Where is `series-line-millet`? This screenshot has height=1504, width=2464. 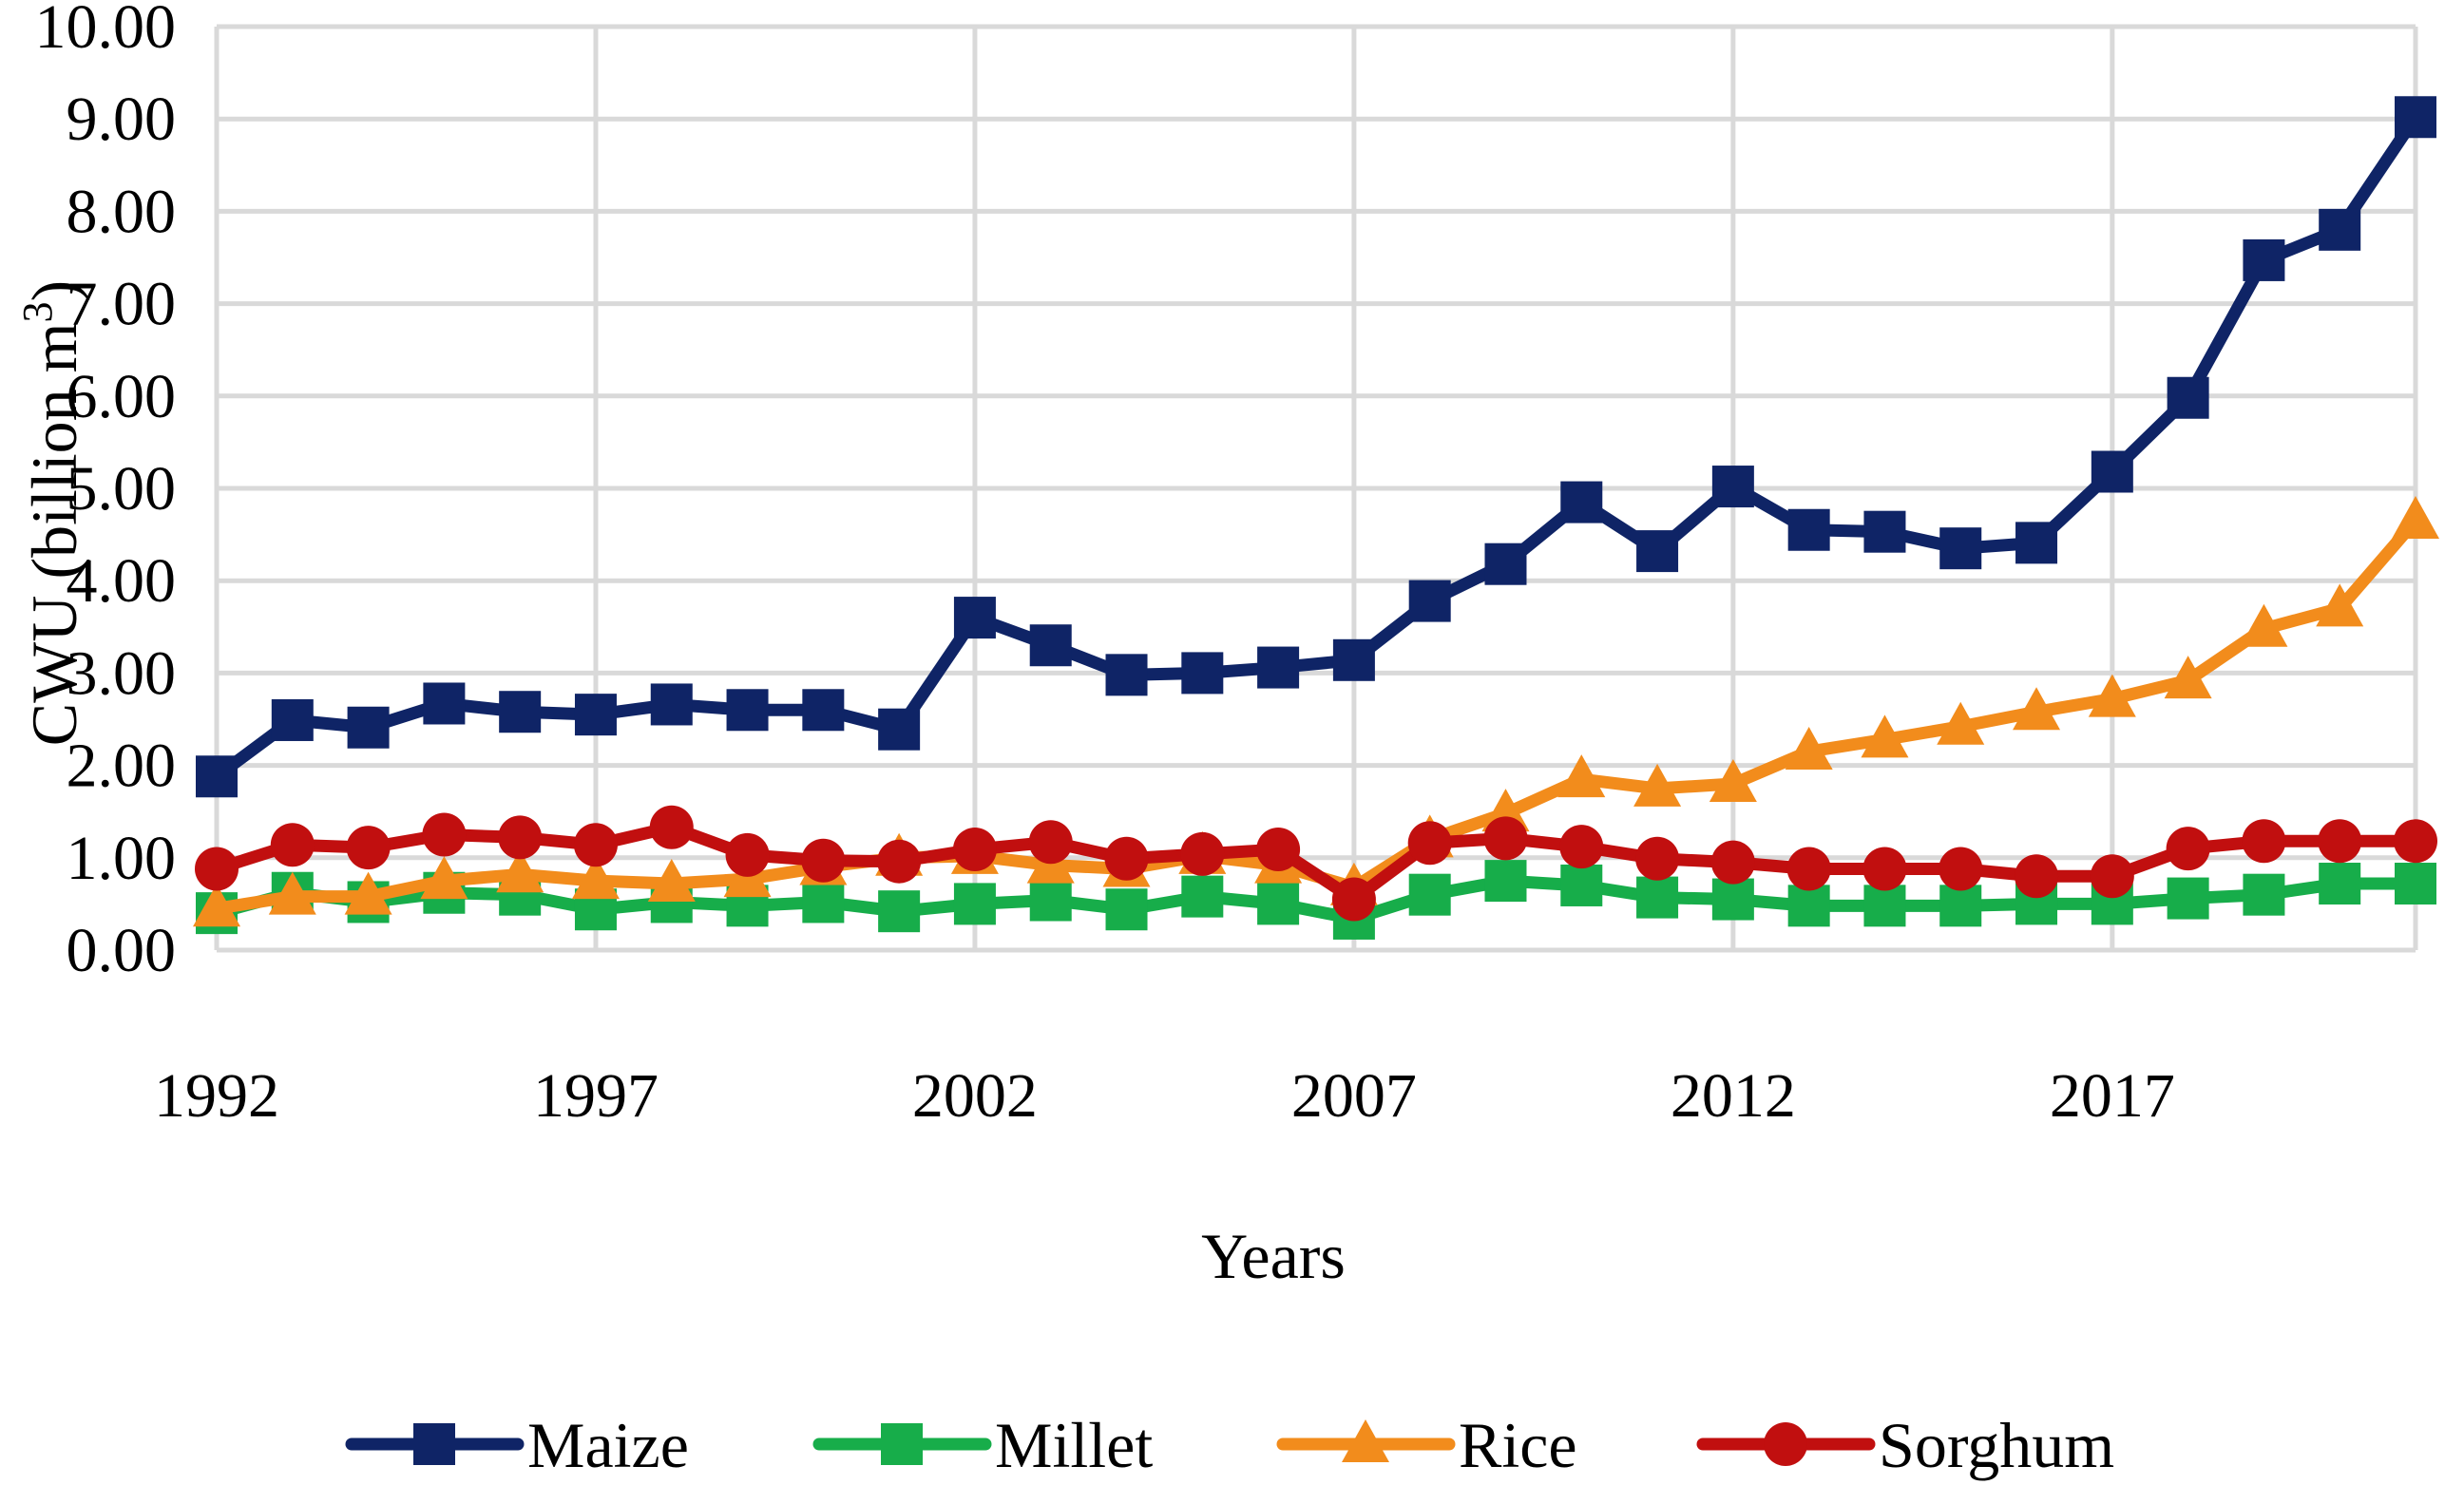
series-line-millet is located at coordinates (1316, 899).